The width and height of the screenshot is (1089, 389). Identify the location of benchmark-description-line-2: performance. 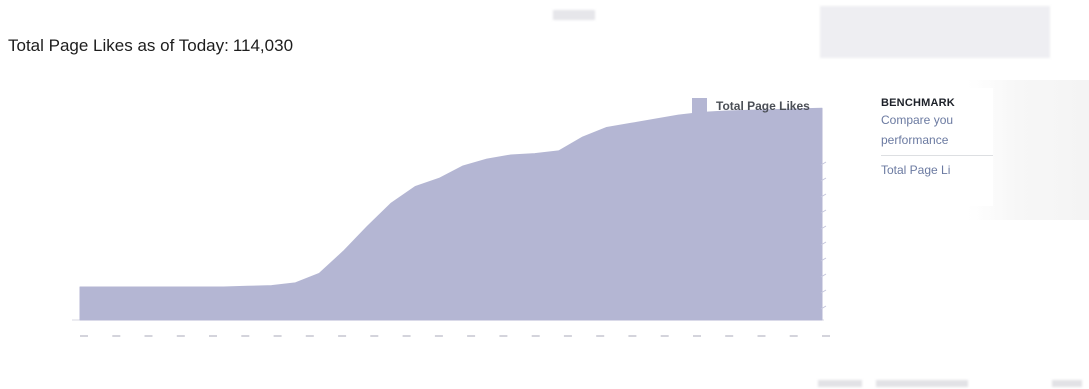
(915, 140).